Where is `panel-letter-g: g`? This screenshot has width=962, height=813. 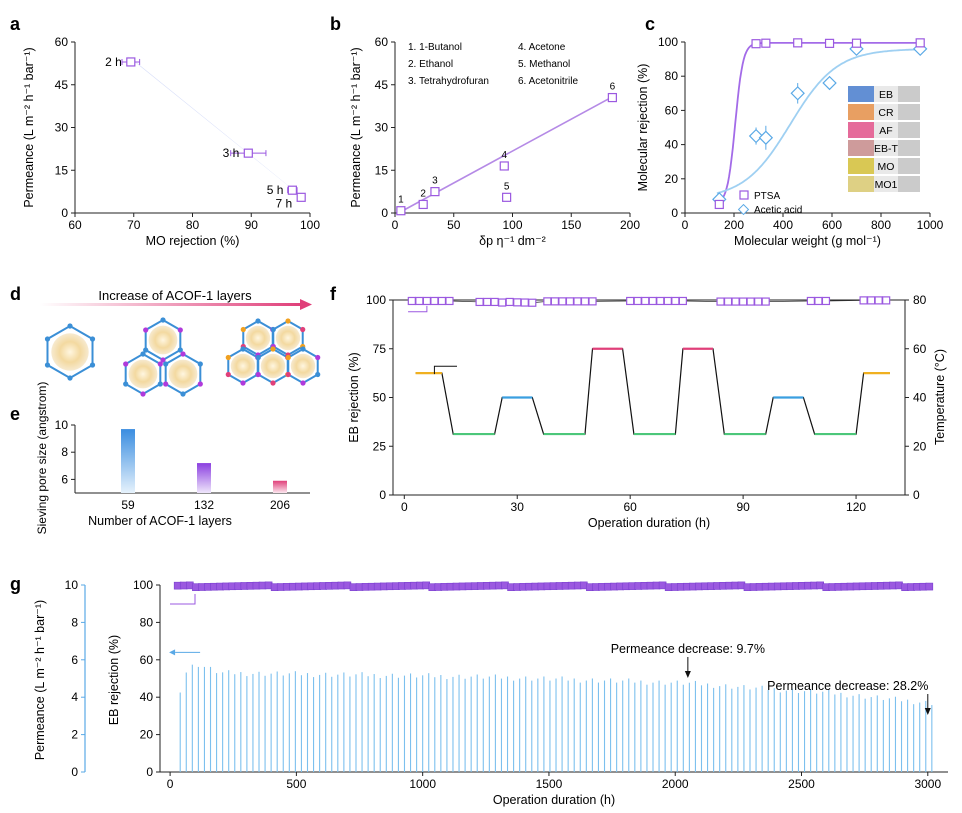 panel-letter-g: g is located at coordinates (15, 584).